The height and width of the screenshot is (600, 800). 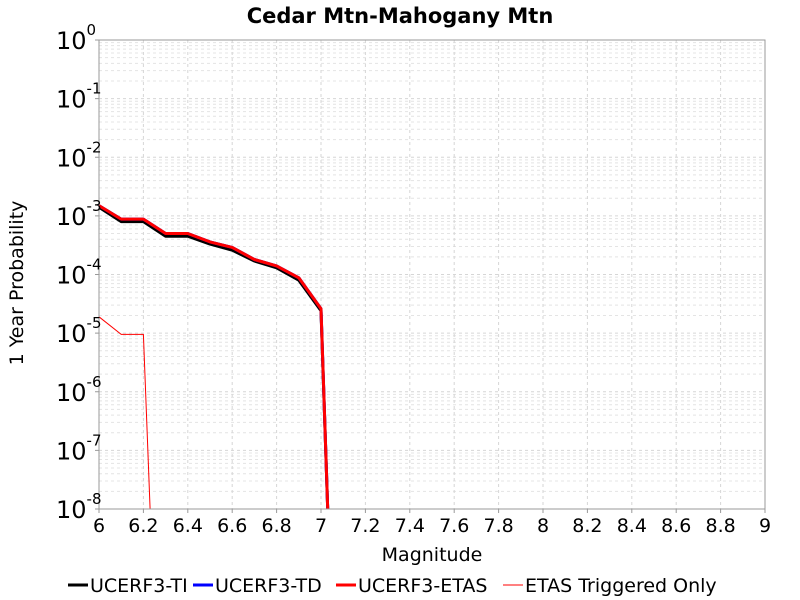 What do you see at coordinates (632, 526) in the screenshot?
I see `x-tick-label: 8.4` at bounding box center [632, 526].